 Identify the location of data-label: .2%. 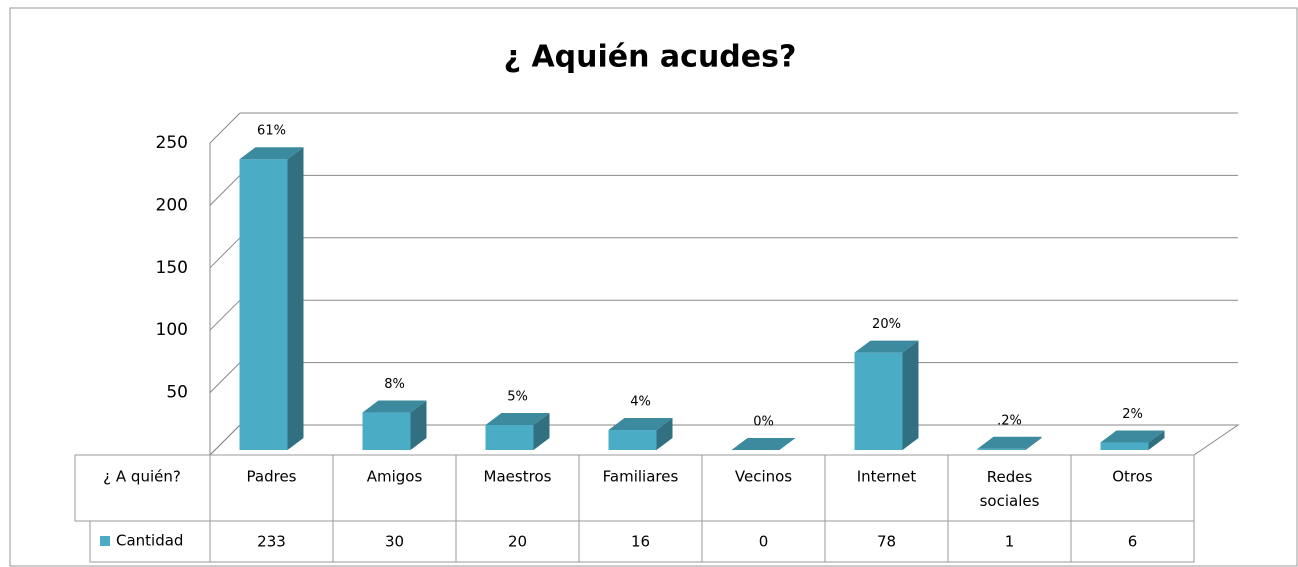
(1009, 420).